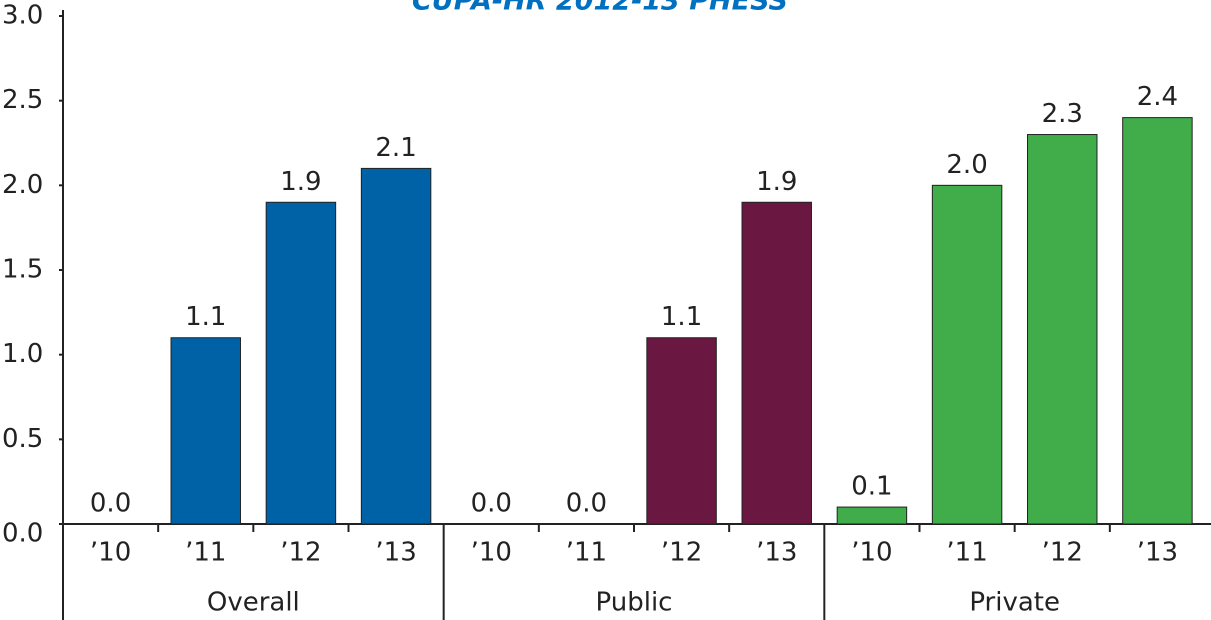  What do you see at coordinates (395, 148) in the screenshot?
I see `value-label: 2.1` at bounding box center [395, 148].